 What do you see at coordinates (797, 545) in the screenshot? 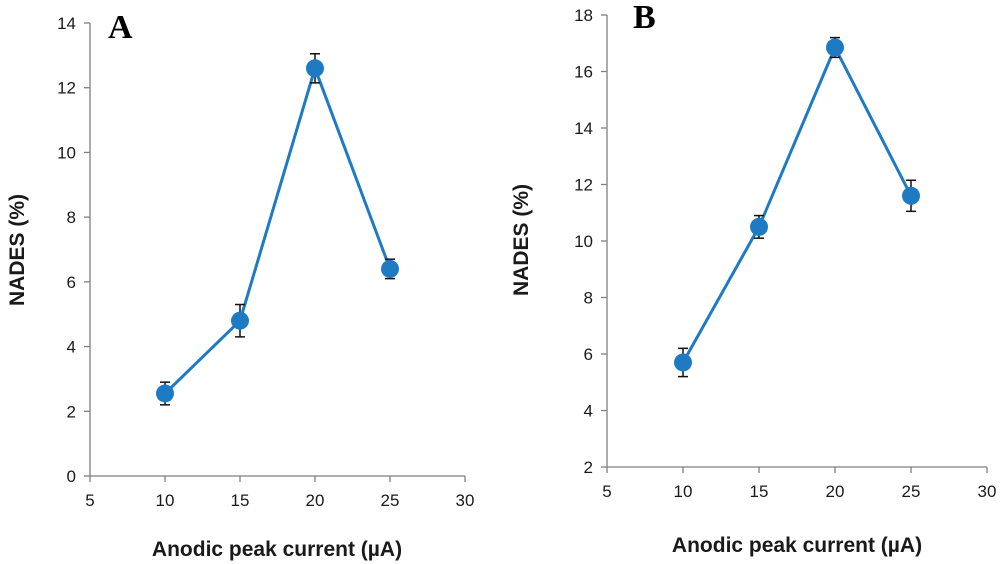
I see `panel-b-x-axis-title: Anodic peak current (µA)` at bounding box center [797, 545].